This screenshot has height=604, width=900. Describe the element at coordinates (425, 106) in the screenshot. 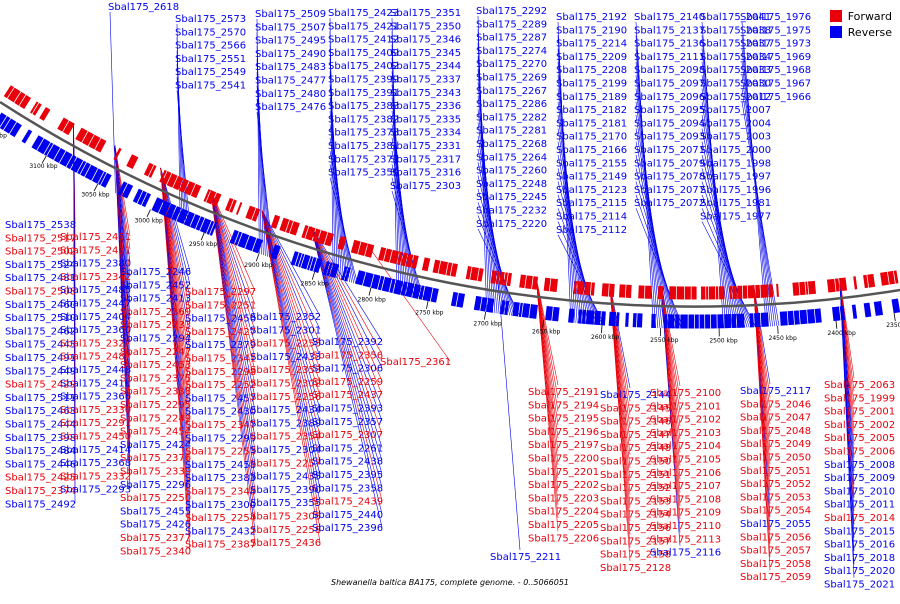

I see `gene-label: Sbal175_2336` at that location.